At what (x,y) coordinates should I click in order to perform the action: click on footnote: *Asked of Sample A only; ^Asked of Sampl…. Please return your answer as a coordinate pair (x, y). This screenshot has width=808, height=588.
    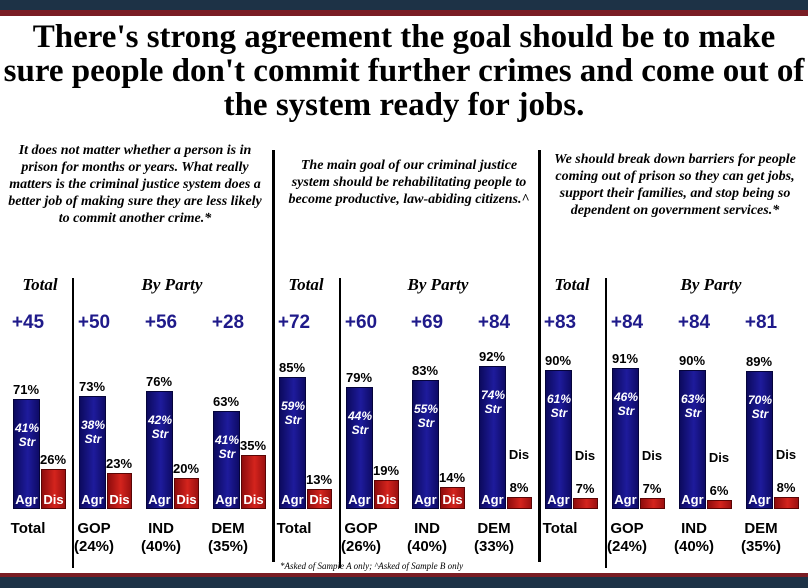
    Looking at the image, I should click on (372, 566).